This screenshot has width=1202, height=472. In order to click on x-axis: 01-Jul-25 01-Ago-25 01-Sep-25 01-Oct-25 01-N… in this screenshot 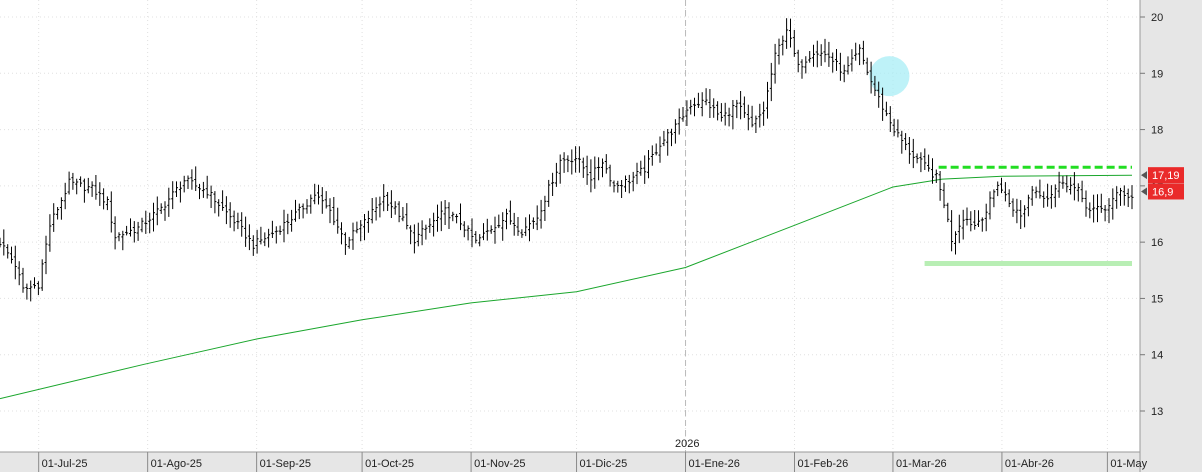, I will do `click(574, 461)`.